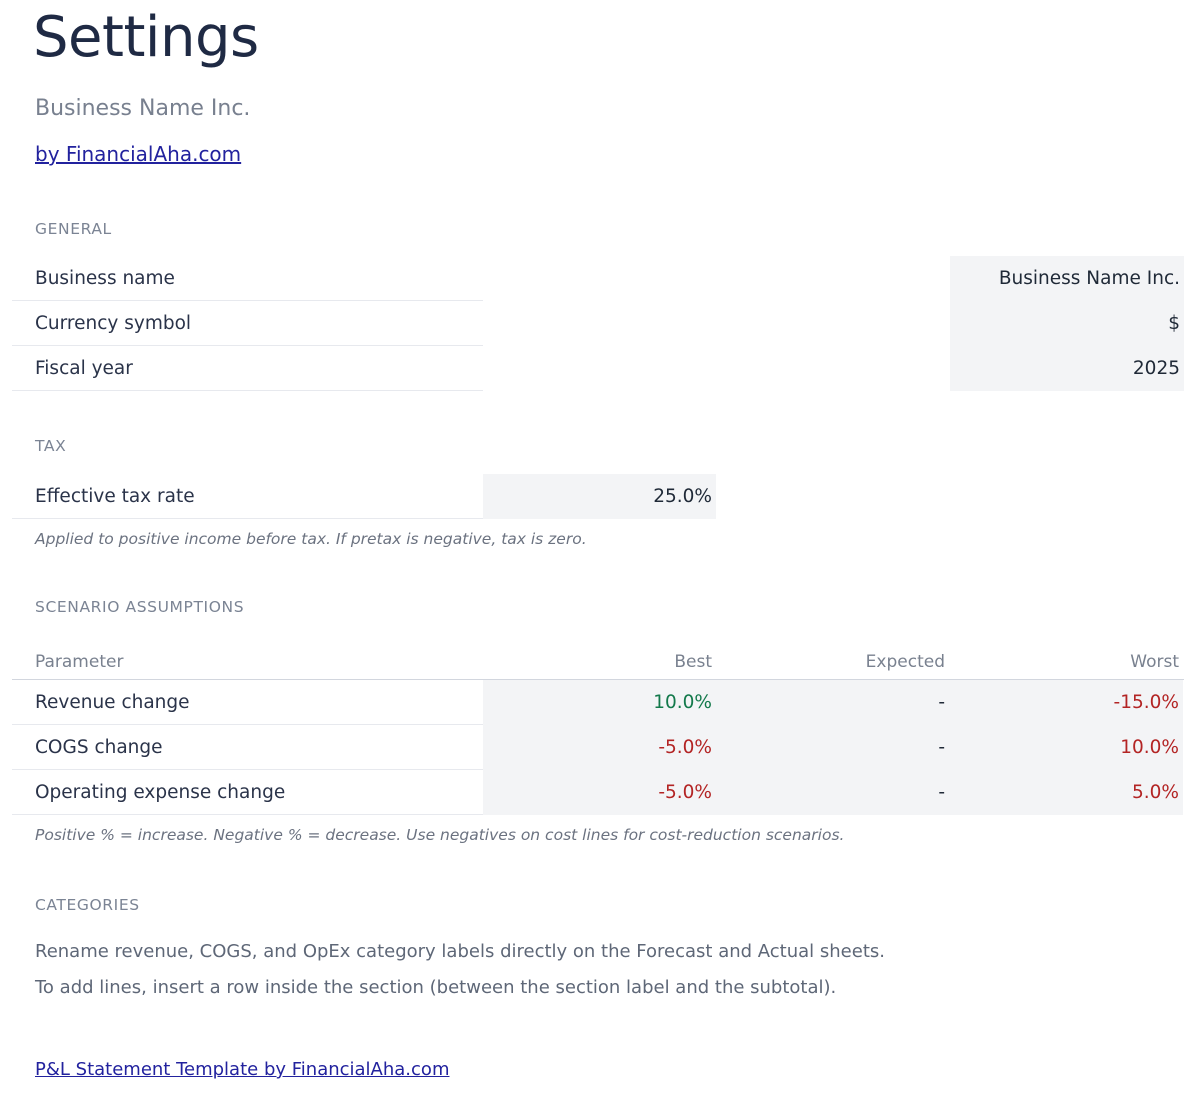 The width and height of the screenshot is (1200, 1101). Describe the element at coordinates (1066, 747) in the screenshot. I see `cogs-change-worst-cell: 10.0%` at that location.